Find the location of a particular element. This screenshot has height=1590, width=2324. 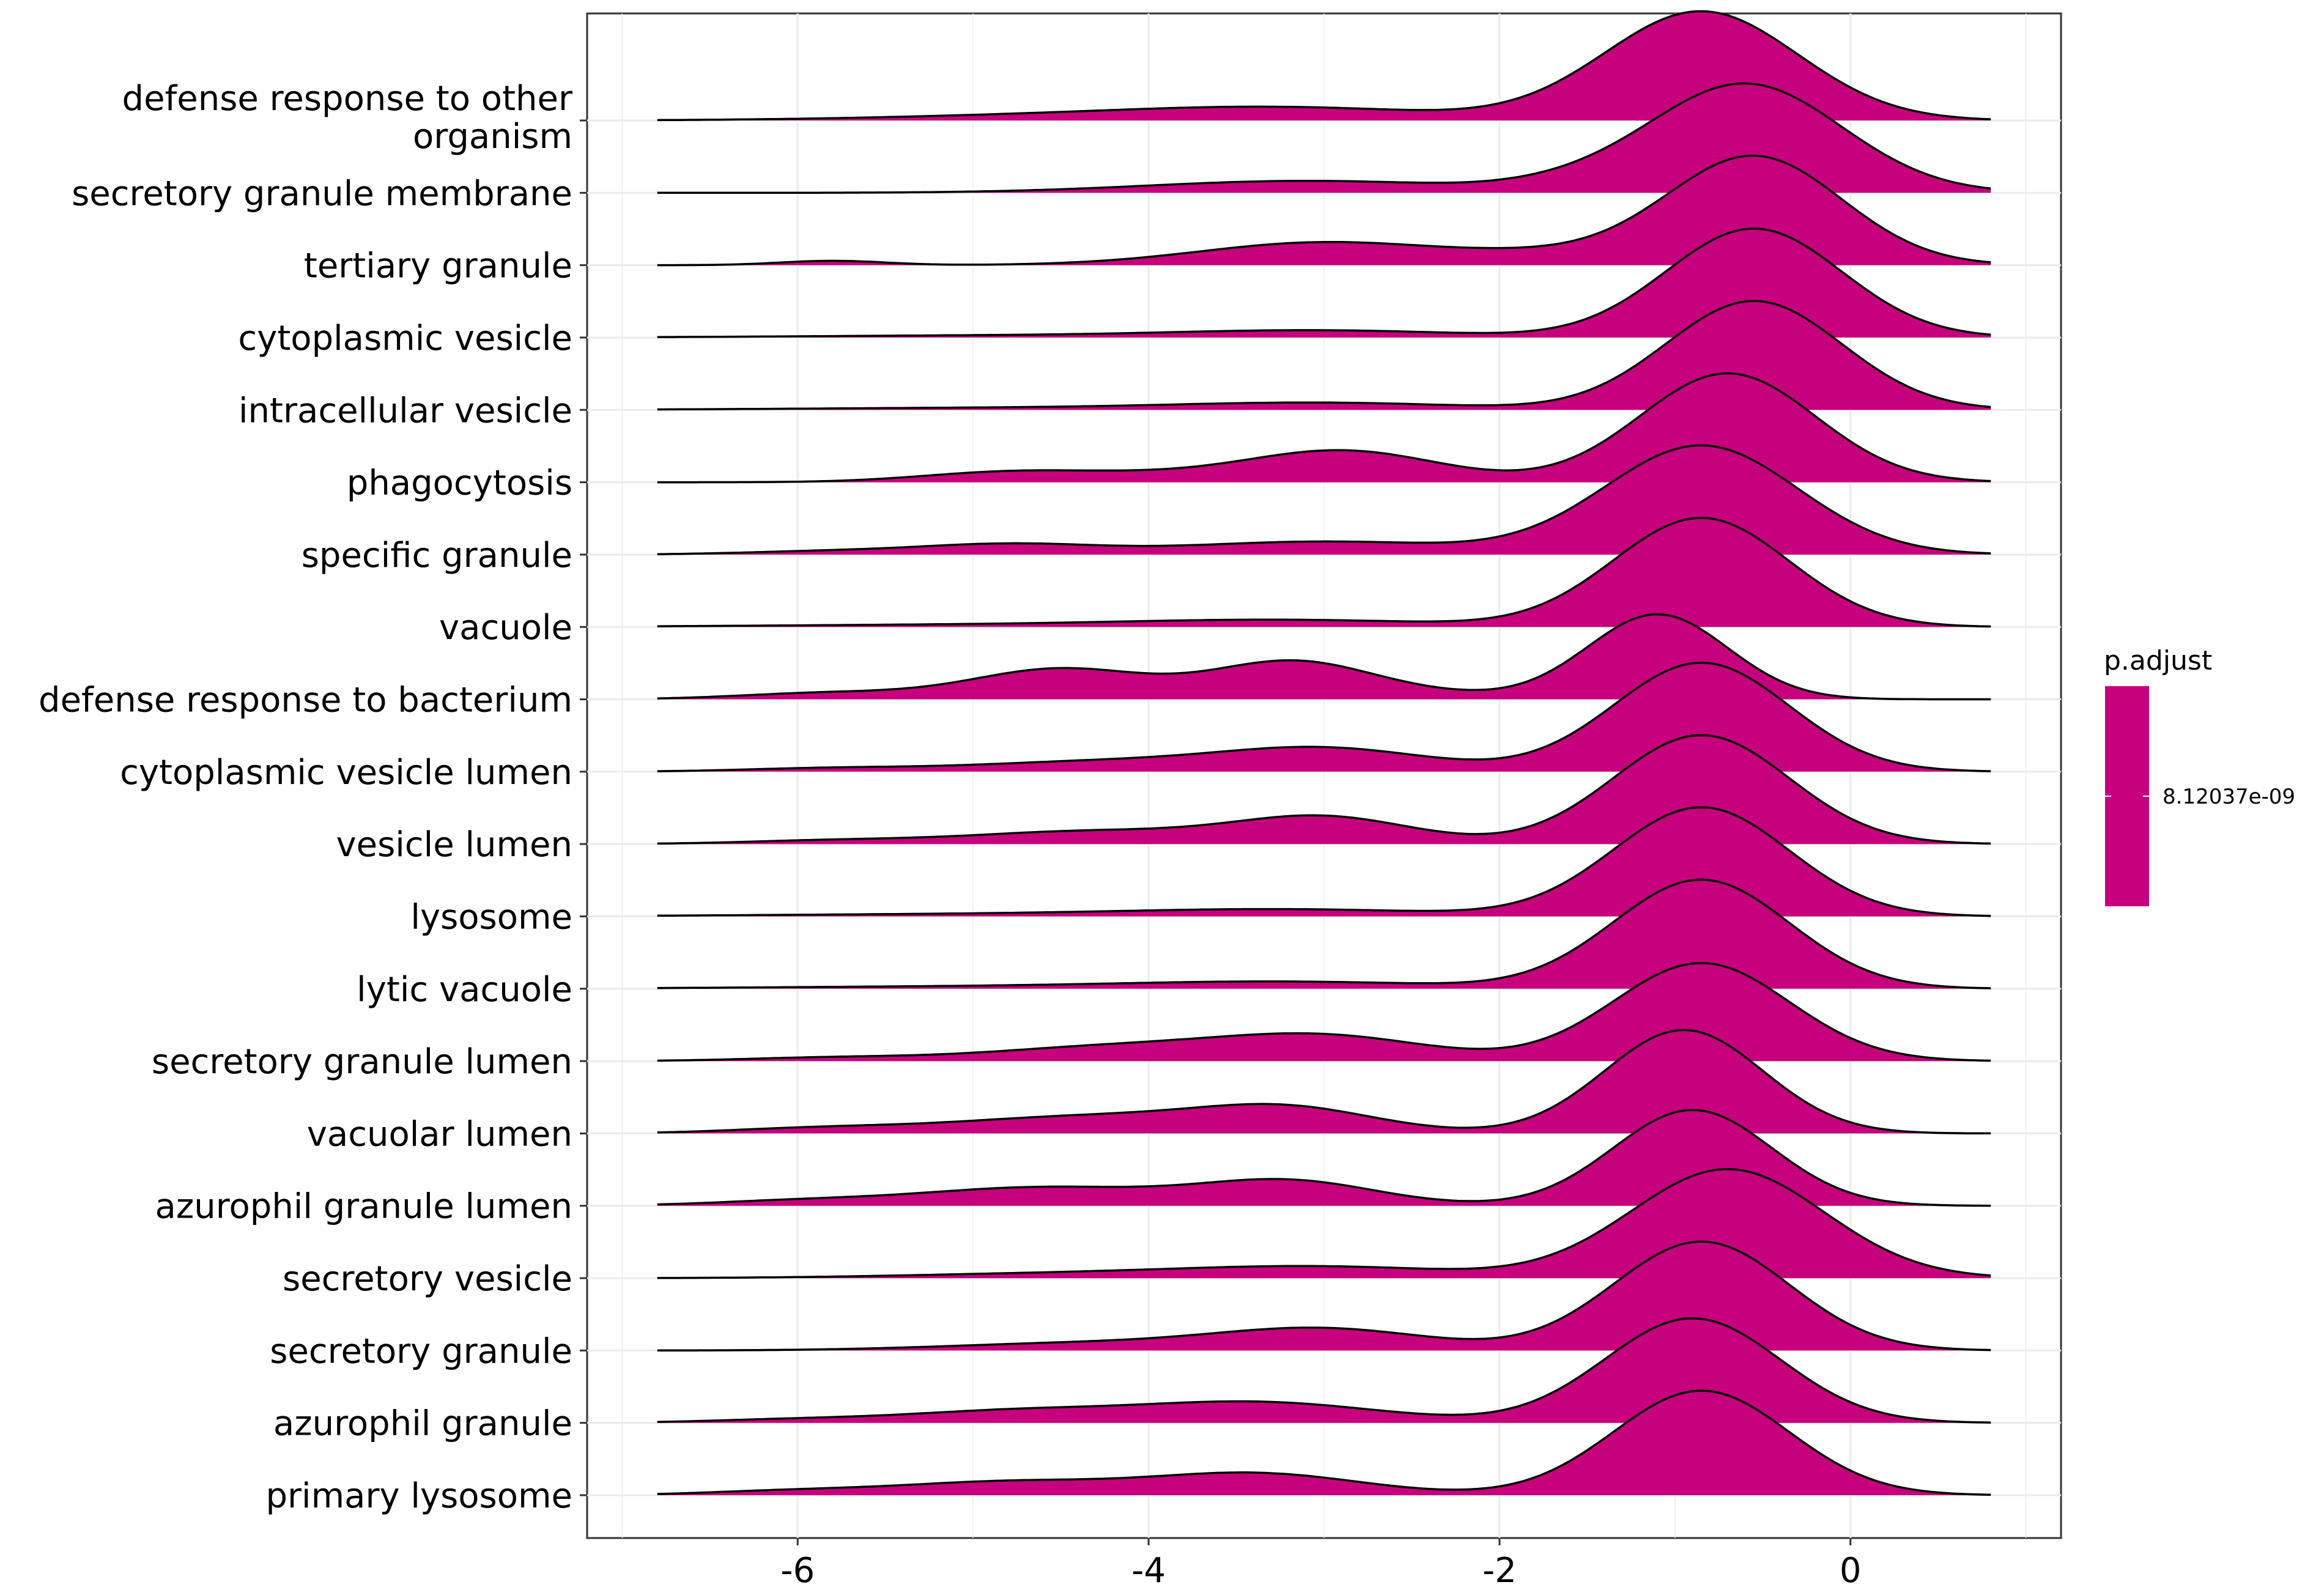

y-tick-label: defense response to other organism is located at coordinates (347, 118).